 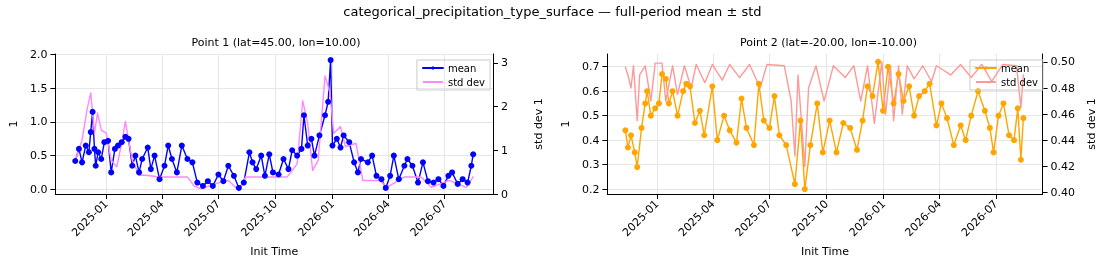 I want to click on y2-tick-label: 0.46, so click(x=1063, y=114).